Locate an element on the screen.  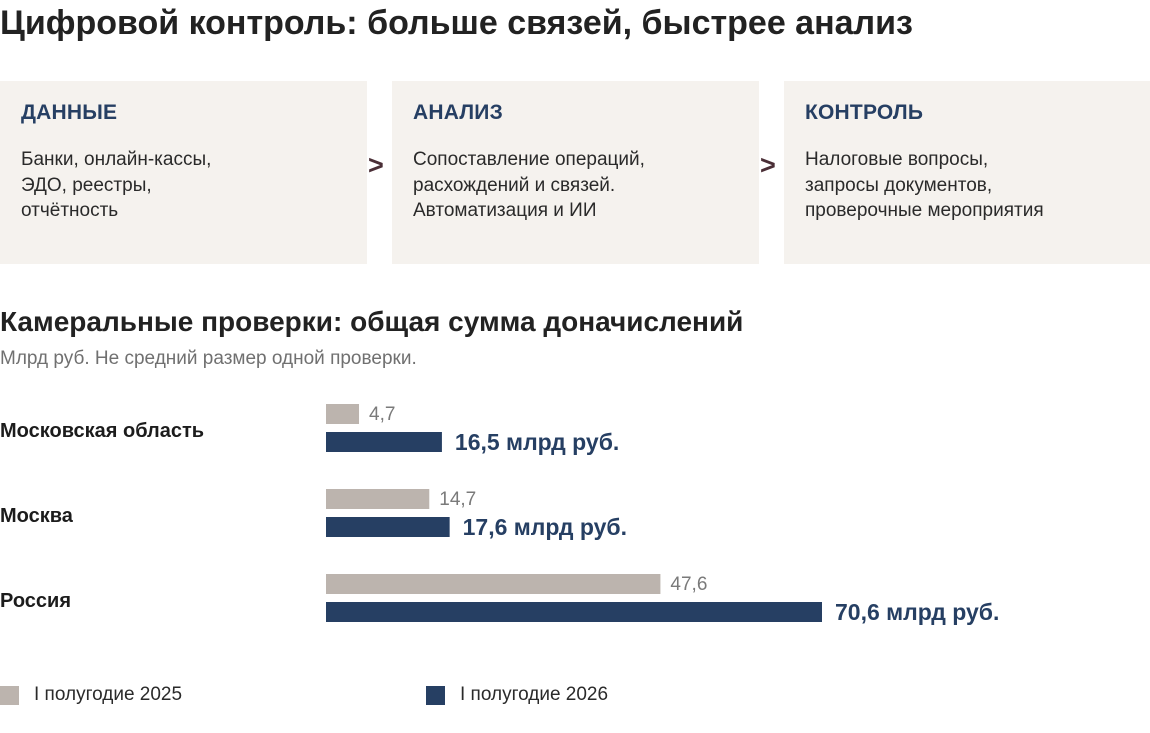
data-label: 70,6 млрд руб. is located at coordinates (917, 612).